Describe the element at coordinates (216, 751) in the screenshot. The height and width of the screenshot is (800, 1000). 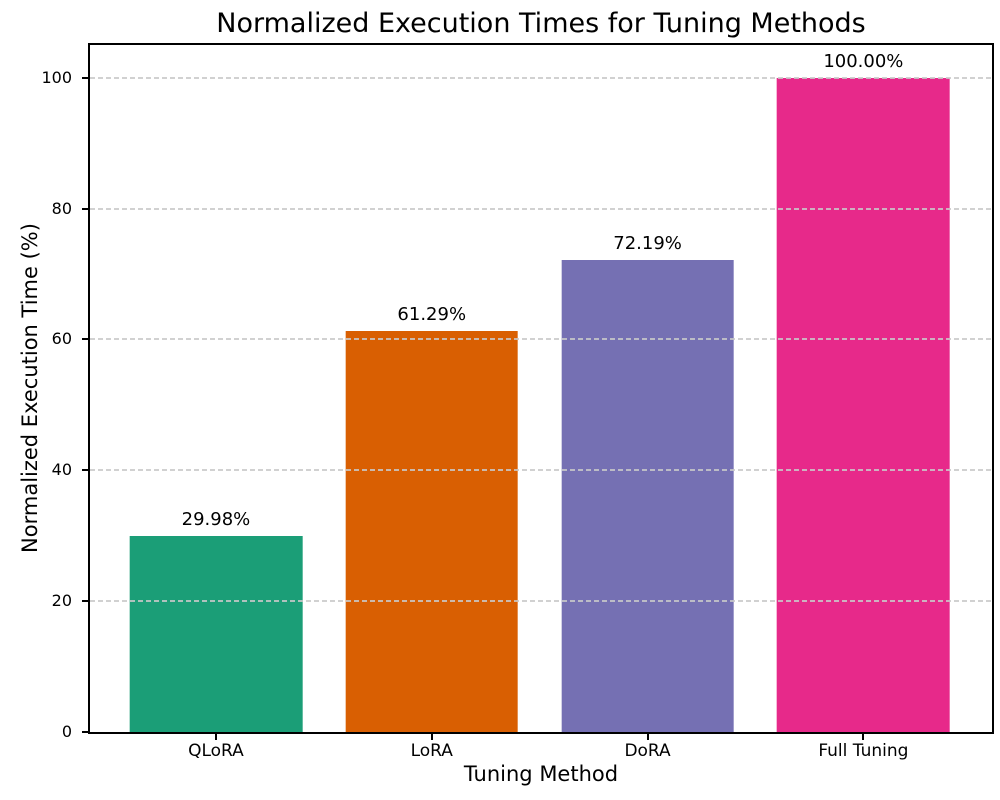
I see `x-tick-label: QLoRA` at that location.